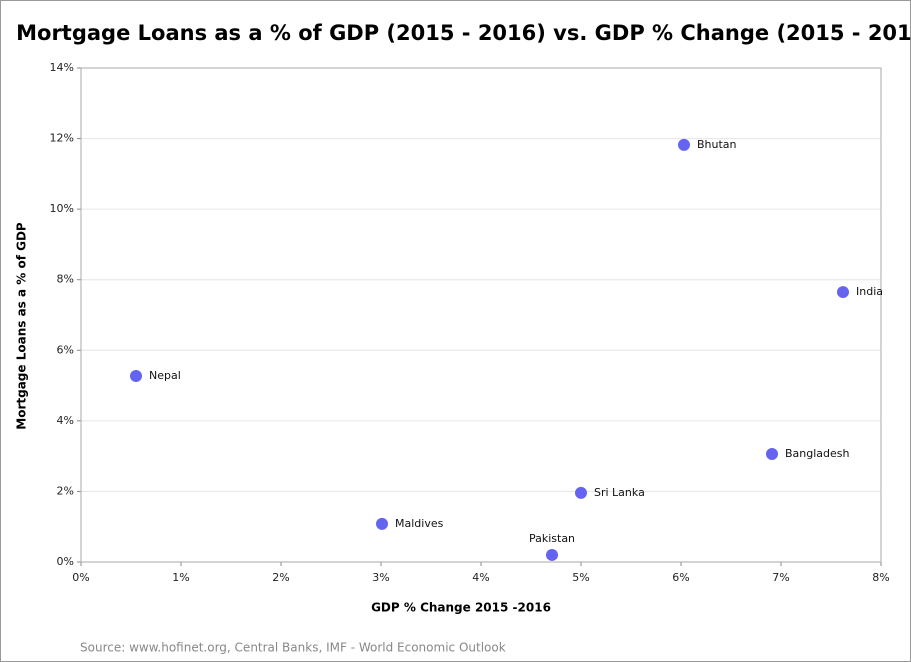 Image resolution: width=911 pixels, height=662 pixels. I want to click on point-label: India, so click(869, 291).